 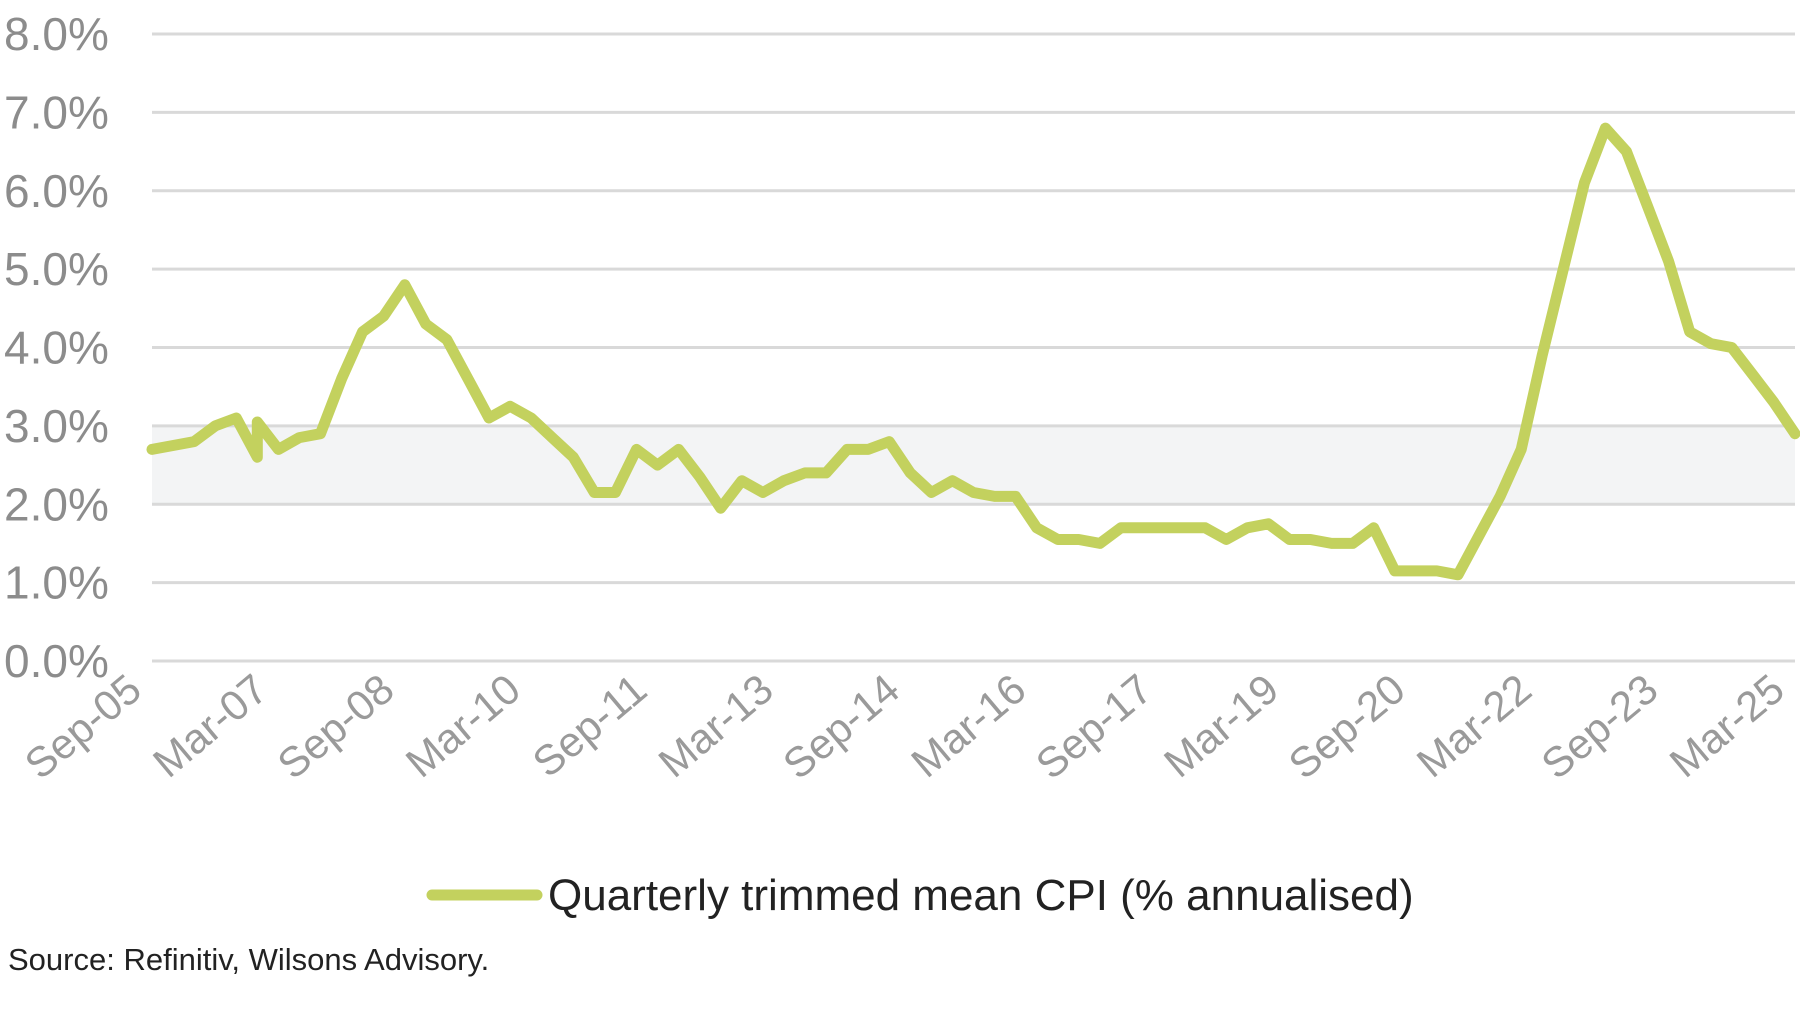 I want to click on x-tick-label: Sep-20, so click(x=1347, y=726).